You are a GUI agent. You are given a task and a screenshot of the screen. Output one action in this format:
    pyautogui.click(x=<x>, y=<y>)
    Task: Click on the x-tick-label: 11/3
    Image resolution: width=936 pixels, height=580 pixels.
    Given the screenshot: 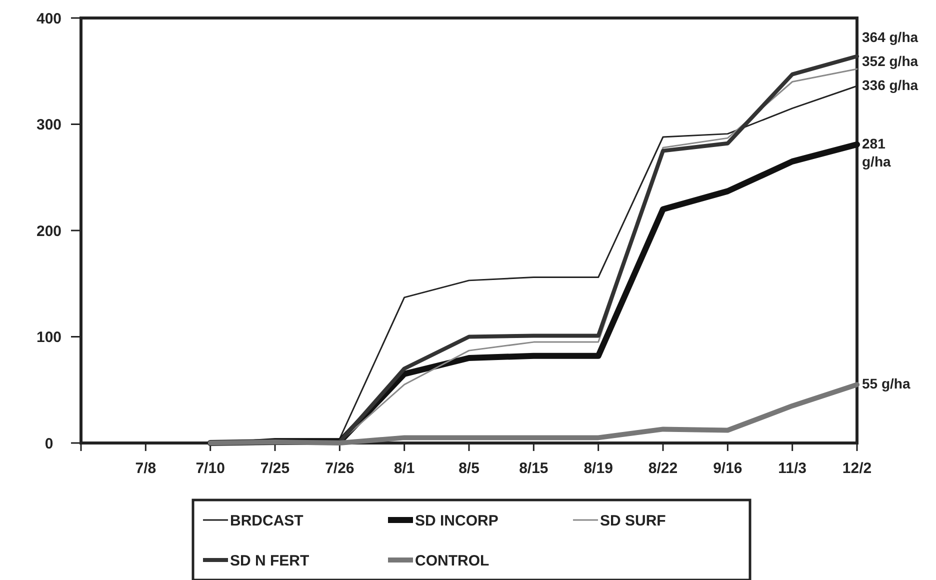 What is the action you would take?
    pyautogui.click(x=792, y=468)
    